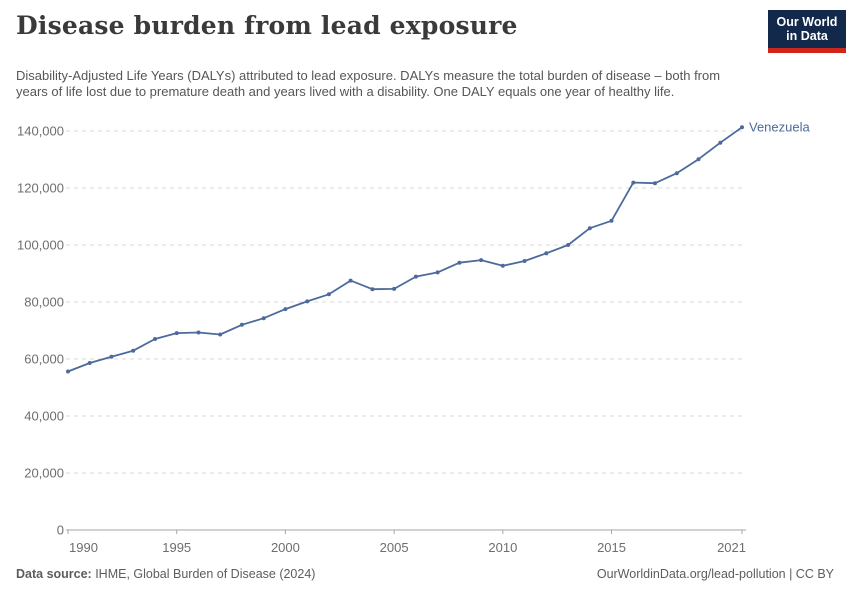 The width and height of the screenshot is (850, 600). Describe the element at coordinates (40, 131) in the screenshot. I see `y-tick-label: 140,000` at that location.